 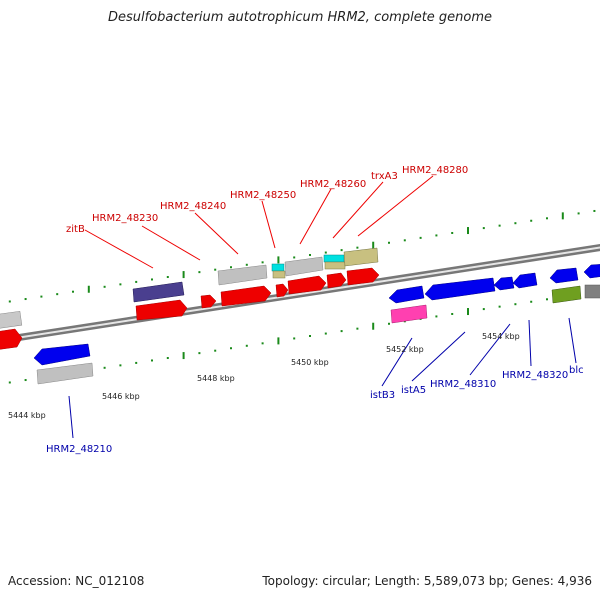 I want to click on scale-tick-label: 5452 kbp, so click(x=405, y=349).